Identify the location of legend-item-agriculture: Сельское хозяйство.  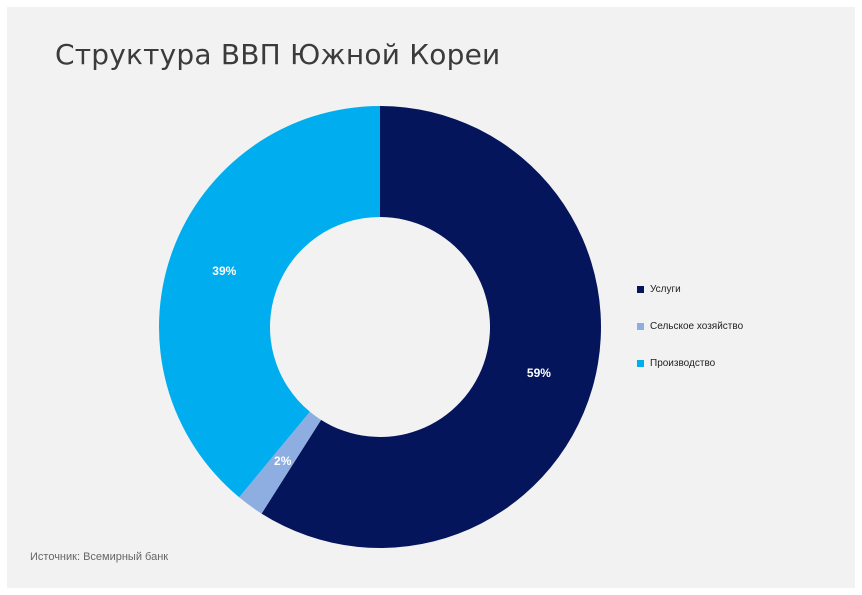
(690, 326).